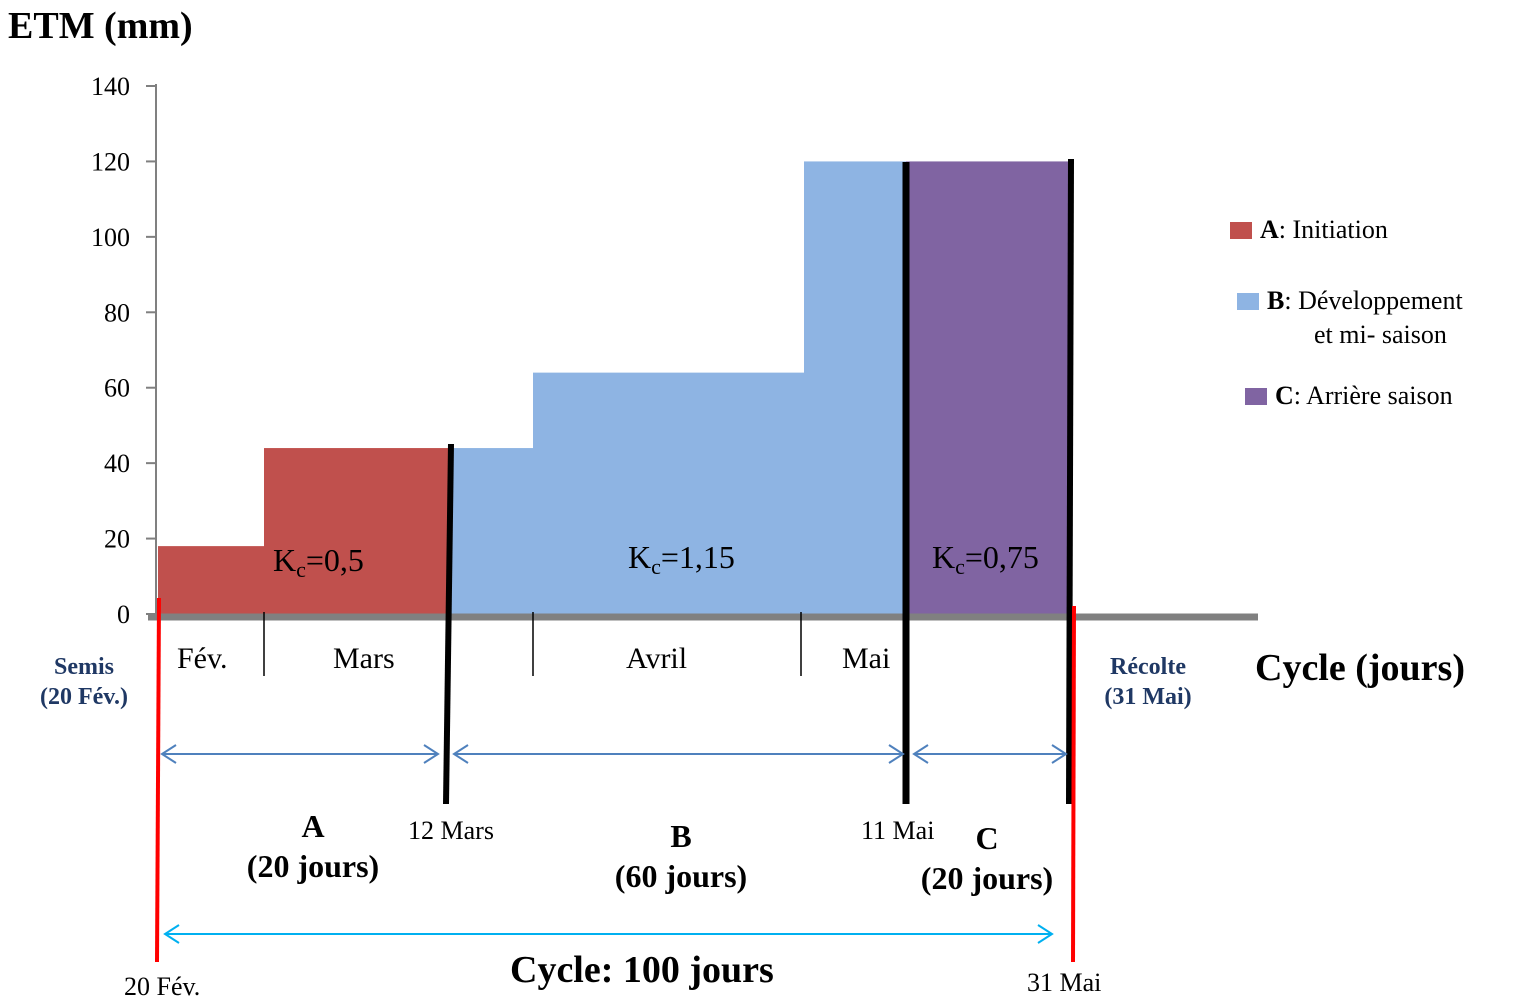  Describe the element at coordinates (678, 754) in the screenshot. I see `stage-b-duration-arrow` at that location.